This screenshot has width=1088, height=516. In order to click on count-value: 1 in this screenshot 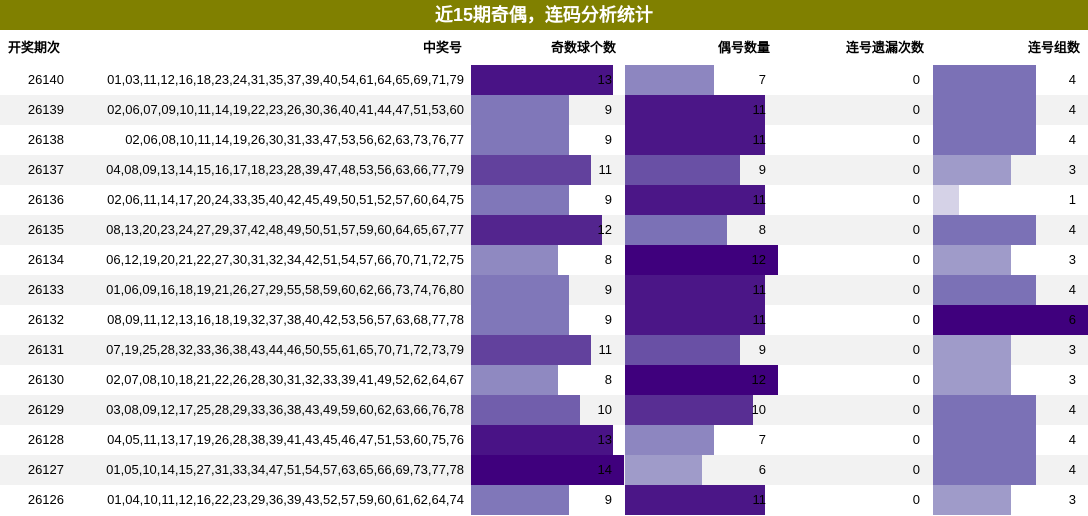, I will do `click(1072, 199)`.